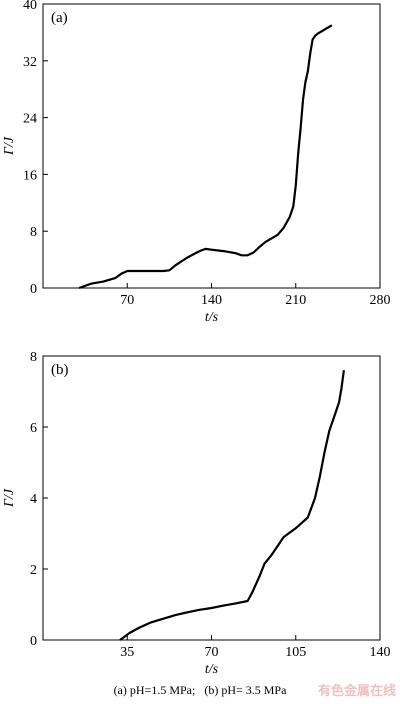 This screenshot has width=400, height=704. Describe the element at coordinates (33, 289) in the screenshot. I see `y-tick-label-a: 0` at that location.